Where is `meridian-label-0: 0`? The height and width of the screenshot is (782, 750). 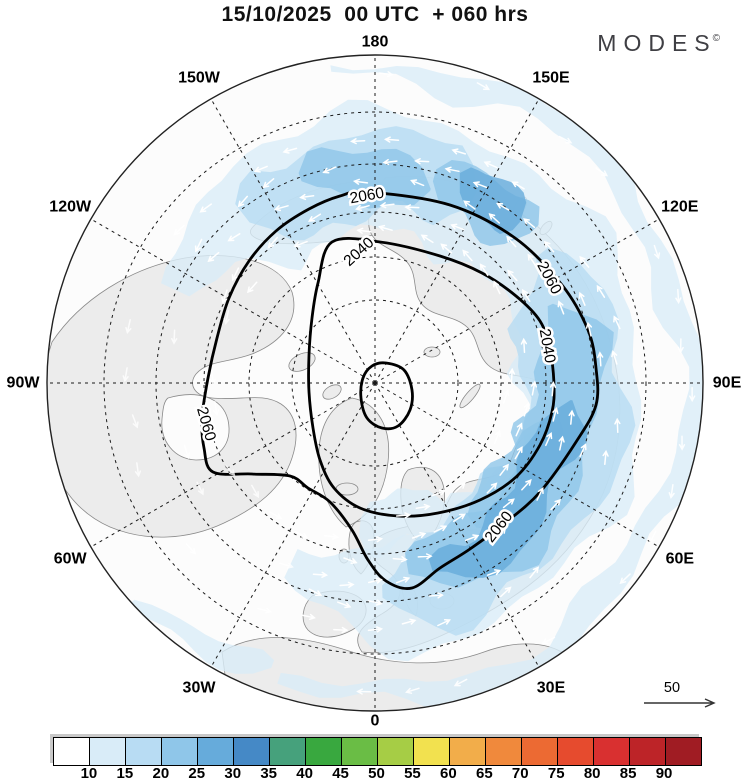 meridian-label-0: 0 is located at coordinates (375, 721).